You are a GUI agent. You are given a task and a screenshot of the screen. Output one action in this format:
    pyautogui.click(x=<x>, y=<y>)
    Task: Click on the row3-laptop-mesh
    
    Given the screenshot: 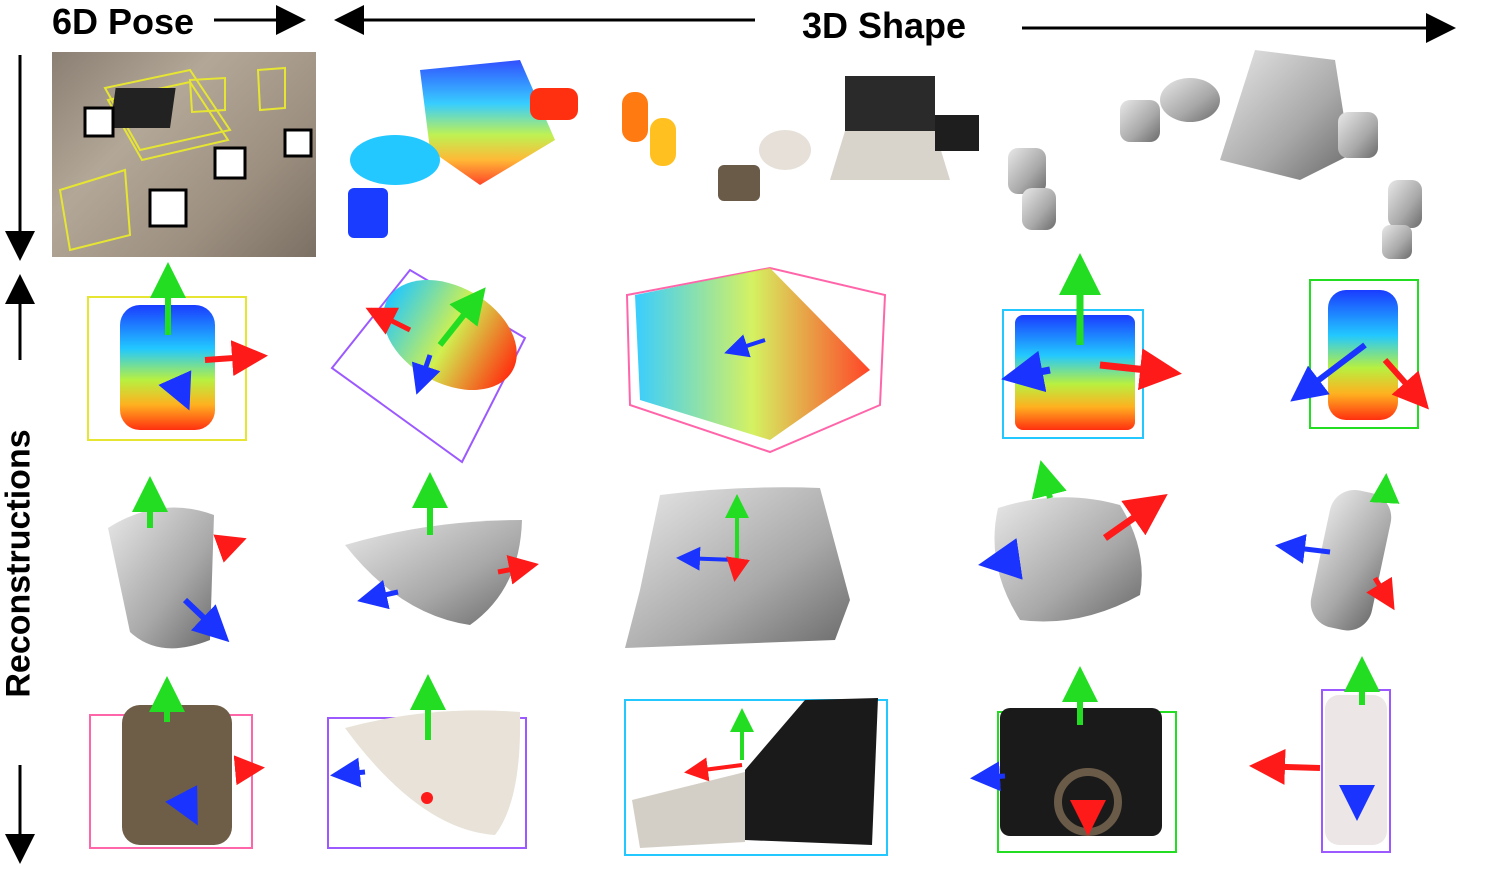 What is the action you would take?
    pyautogui.click(x=737, y=567)
    